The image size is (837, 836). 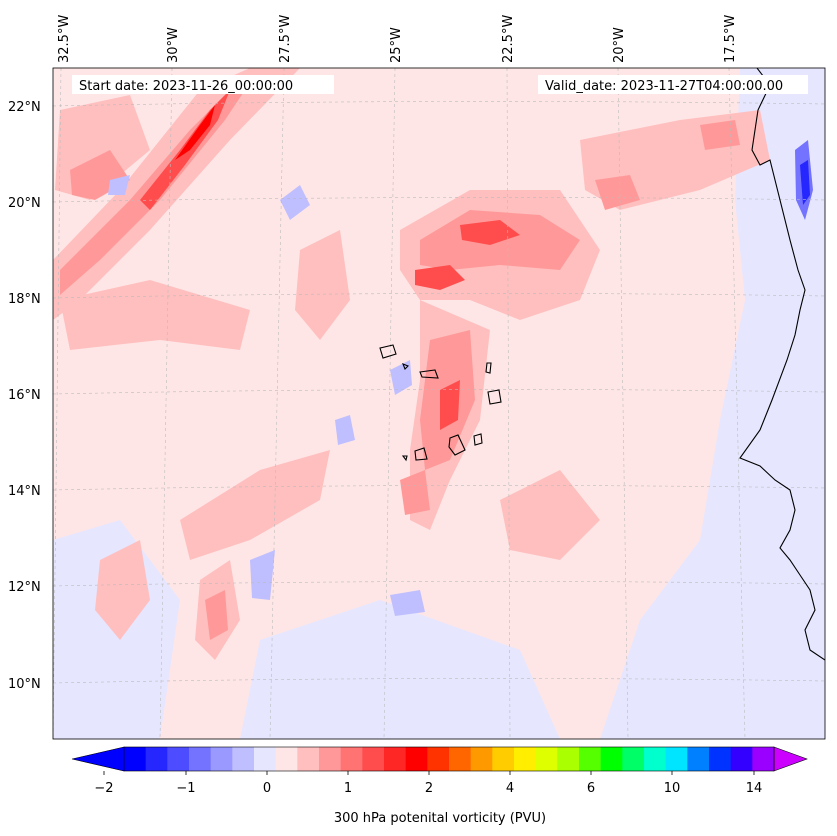 What do you see at coordinates (24, 684) in the screenshot?
I see `lat-label-10n: 10°N` at bounding box center [24, 684].